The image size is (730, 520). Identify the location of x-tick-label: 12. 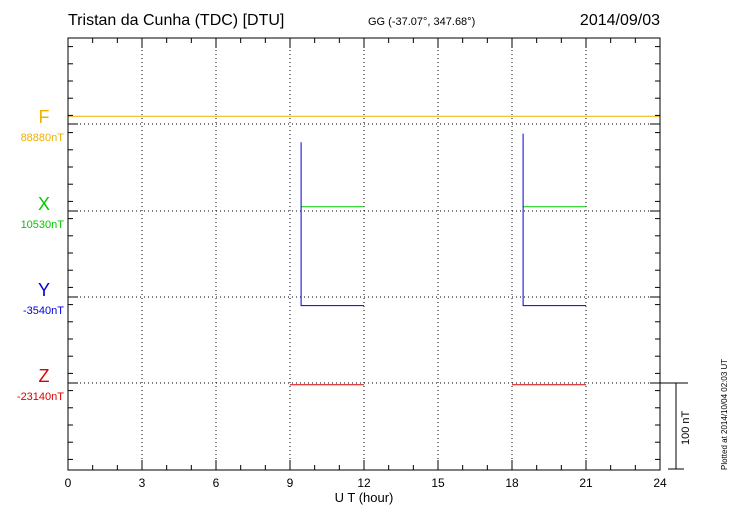
(364, 483).